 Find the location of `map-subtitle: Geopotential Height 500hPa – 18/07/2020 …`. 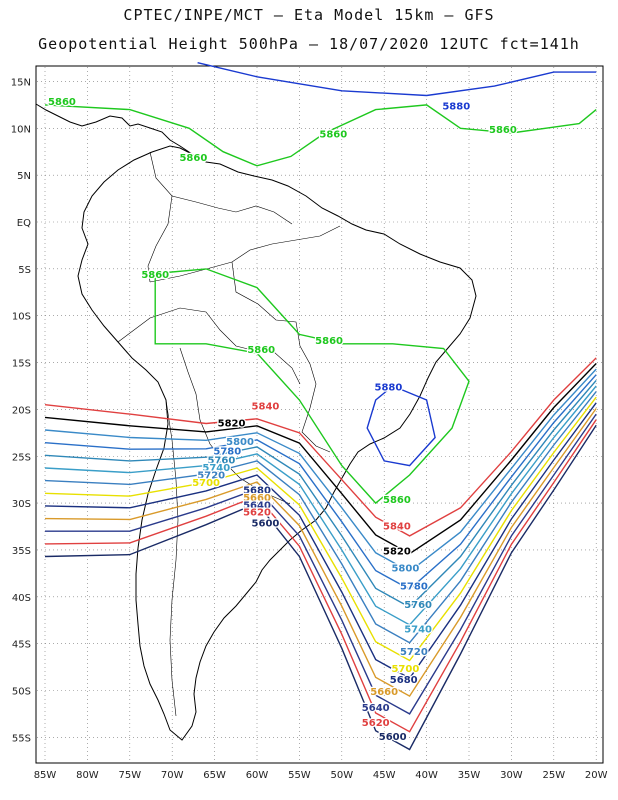

map-subtitle: Geopotential Height 500hPa – 18/07/2020 … is located at coordinates (309, 44).